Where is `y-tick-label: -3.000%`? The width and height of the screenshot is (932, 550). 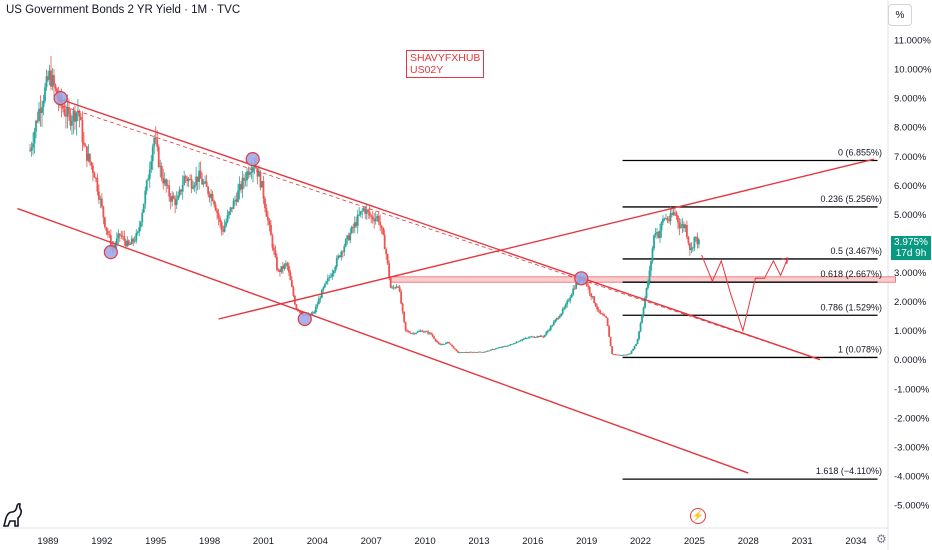
y-tick-label: -3.000% is located at coordinates (912, 447).